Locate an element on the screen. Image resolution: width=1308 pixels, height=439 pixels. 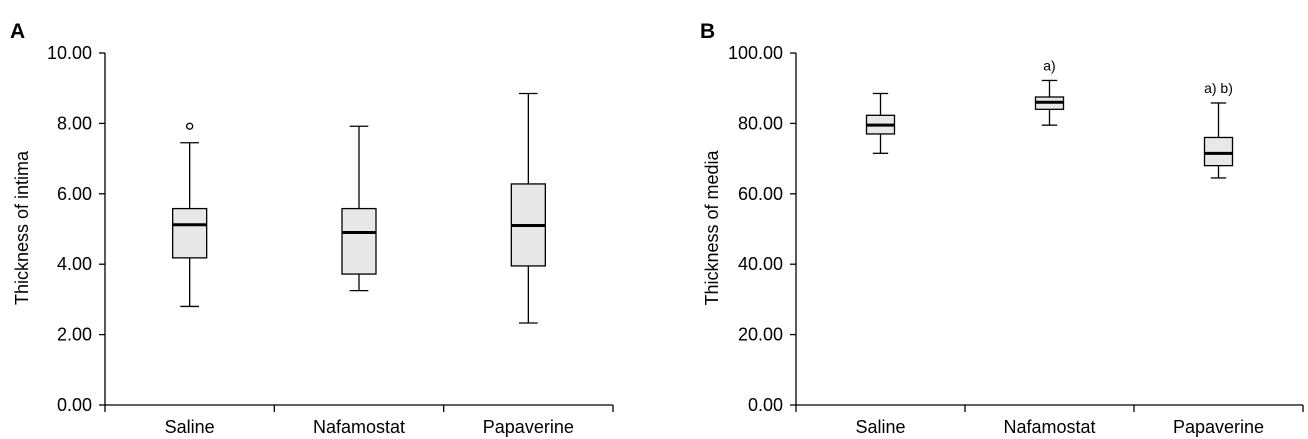
y-tick-label: 2.00 is located at coordinates (74, 335).